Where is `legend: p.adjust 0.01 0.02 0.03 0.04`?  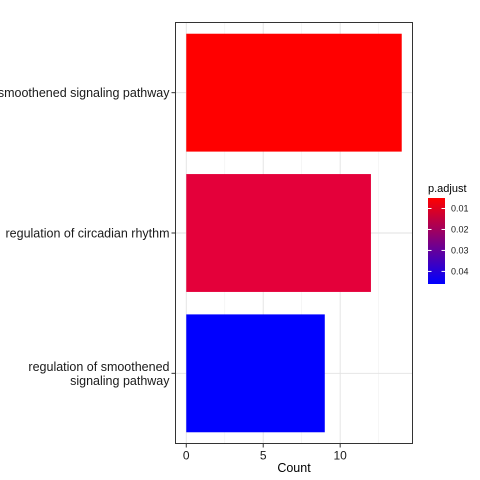
legend: p.adjust 0.01 0.02 0.03 0.04 is located at coordinates (448, 233).